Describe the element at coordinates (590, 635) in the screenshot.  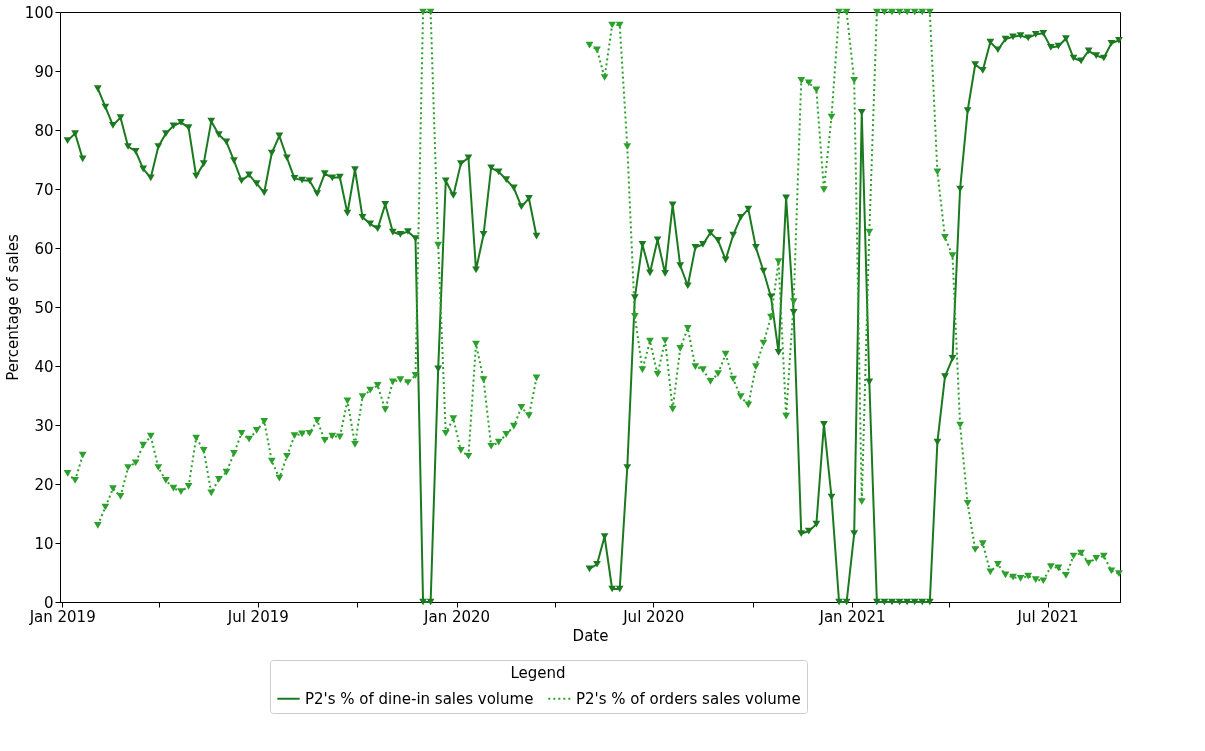
I see `x-axis-title: Date` at that location.